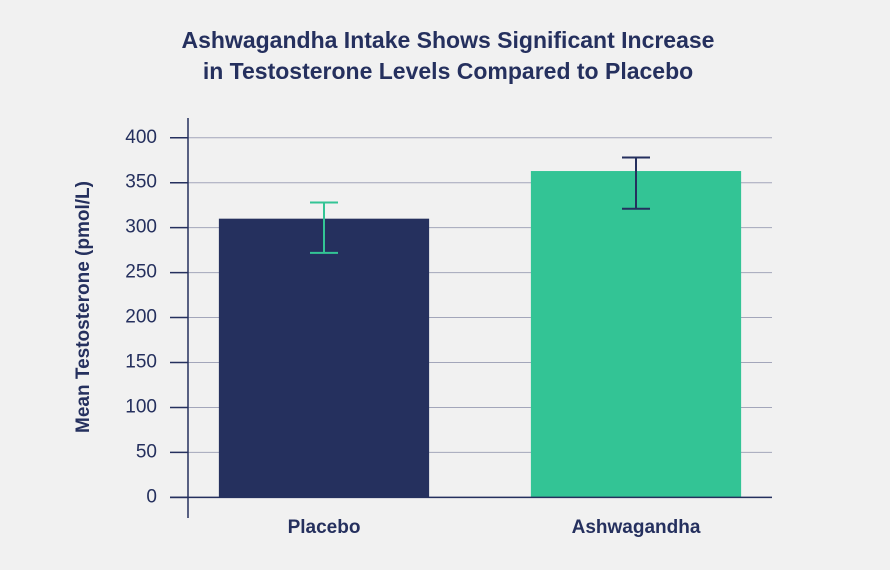 Image resolution: width=890 pixels, height=570 pixels. I want to click on y-tick-label: 0, so click(151, 496).